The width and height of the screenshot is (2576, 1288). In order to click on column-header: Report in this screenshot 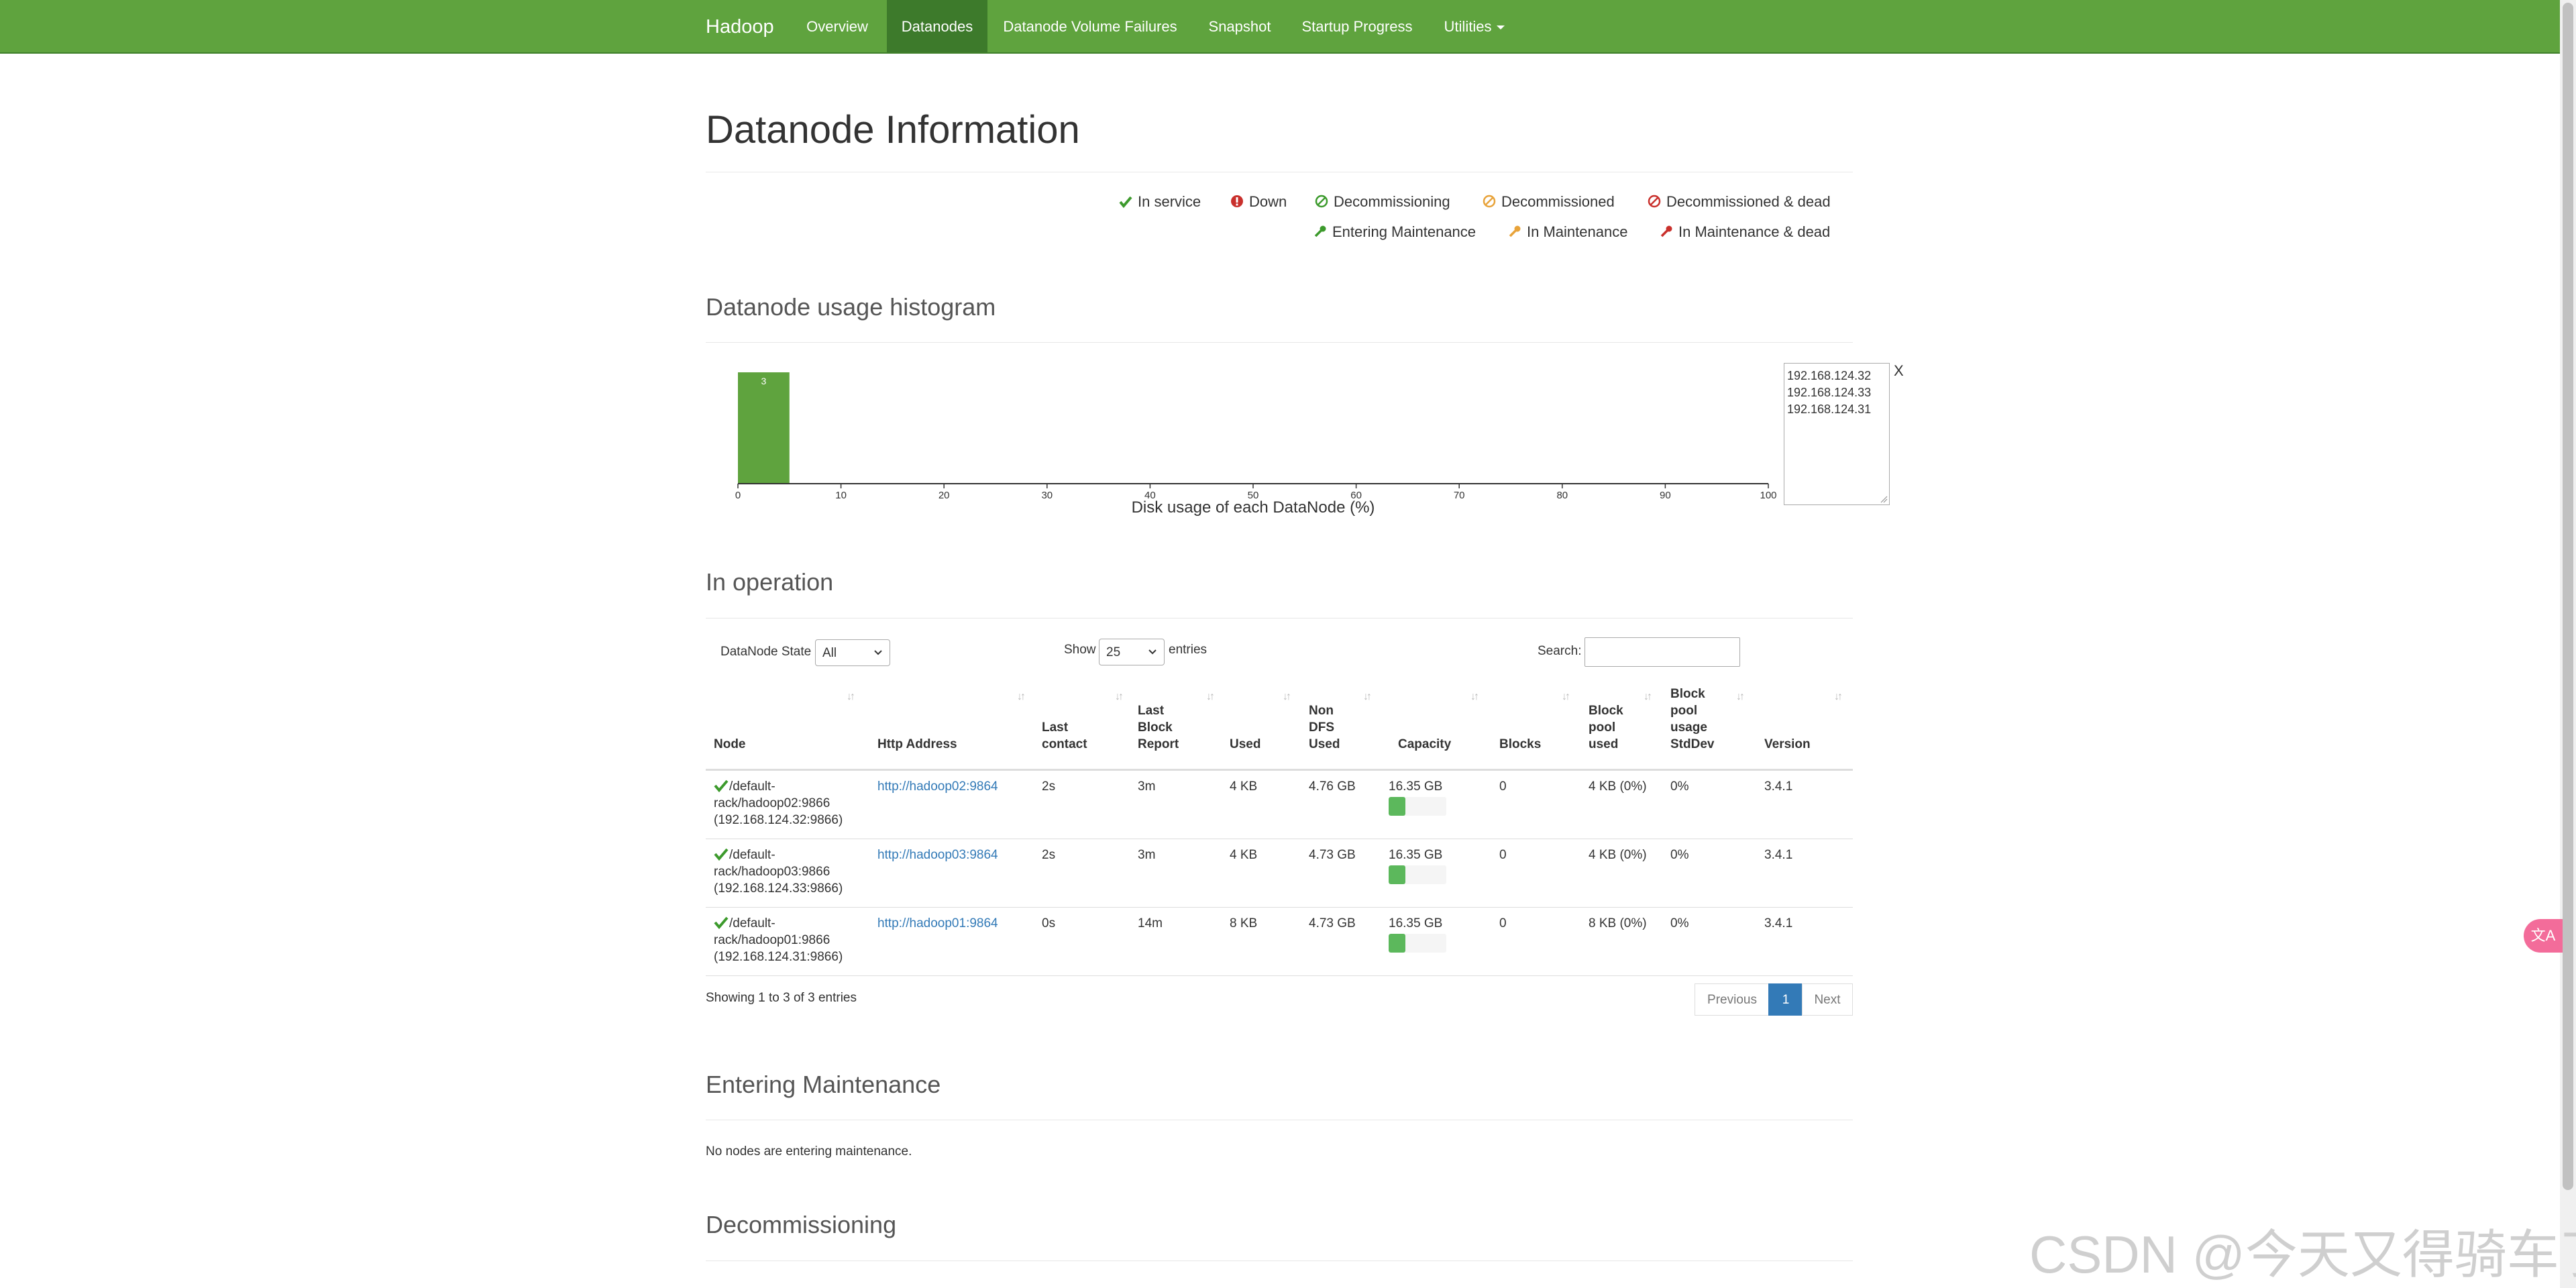, I will do `click(1158, 744)`.